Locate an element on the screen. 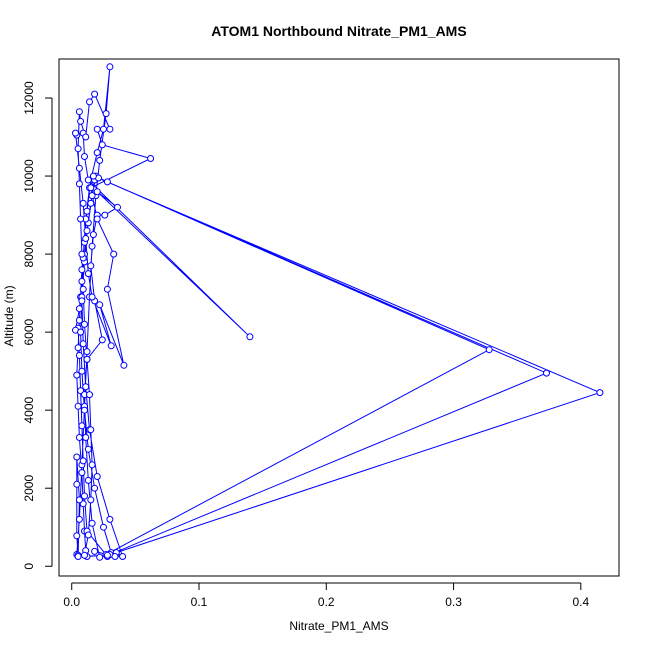  y-tick-label: 4000 is located at coordinates (29, 409).